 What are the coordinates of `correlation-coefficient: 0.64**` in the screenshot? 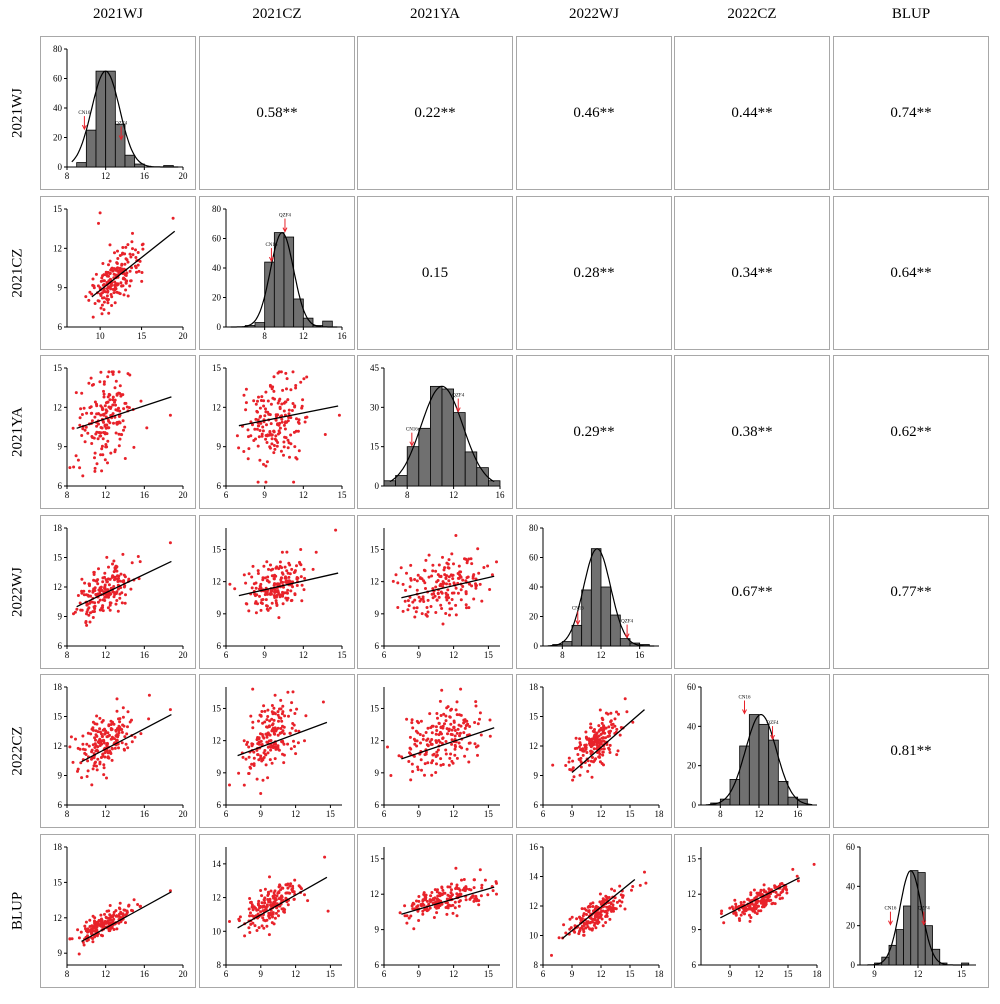 It's located at (911, 272).